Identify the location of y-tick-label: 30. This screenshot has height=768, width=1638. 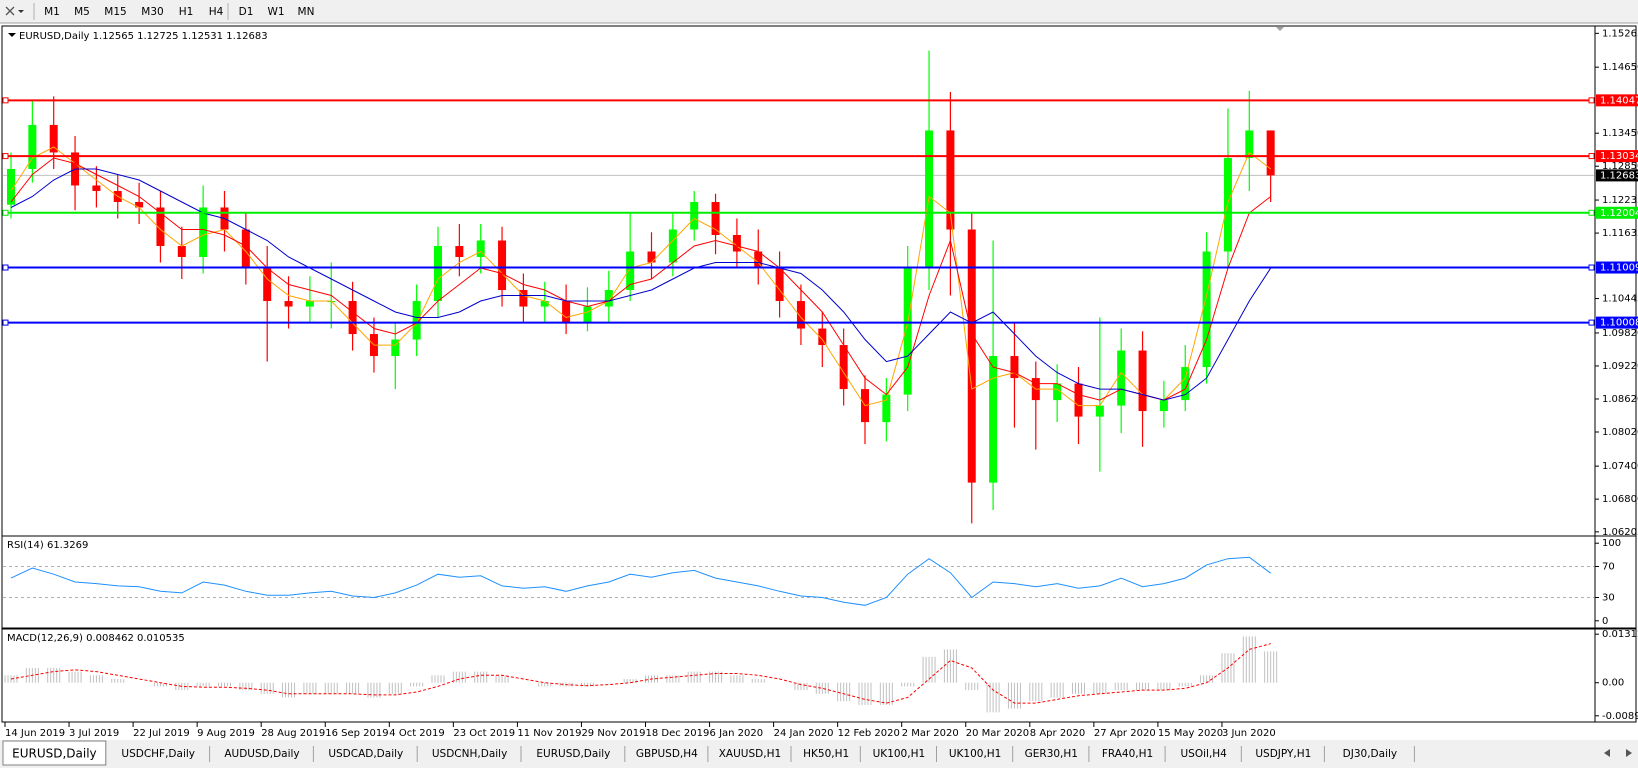
(1608, 598).